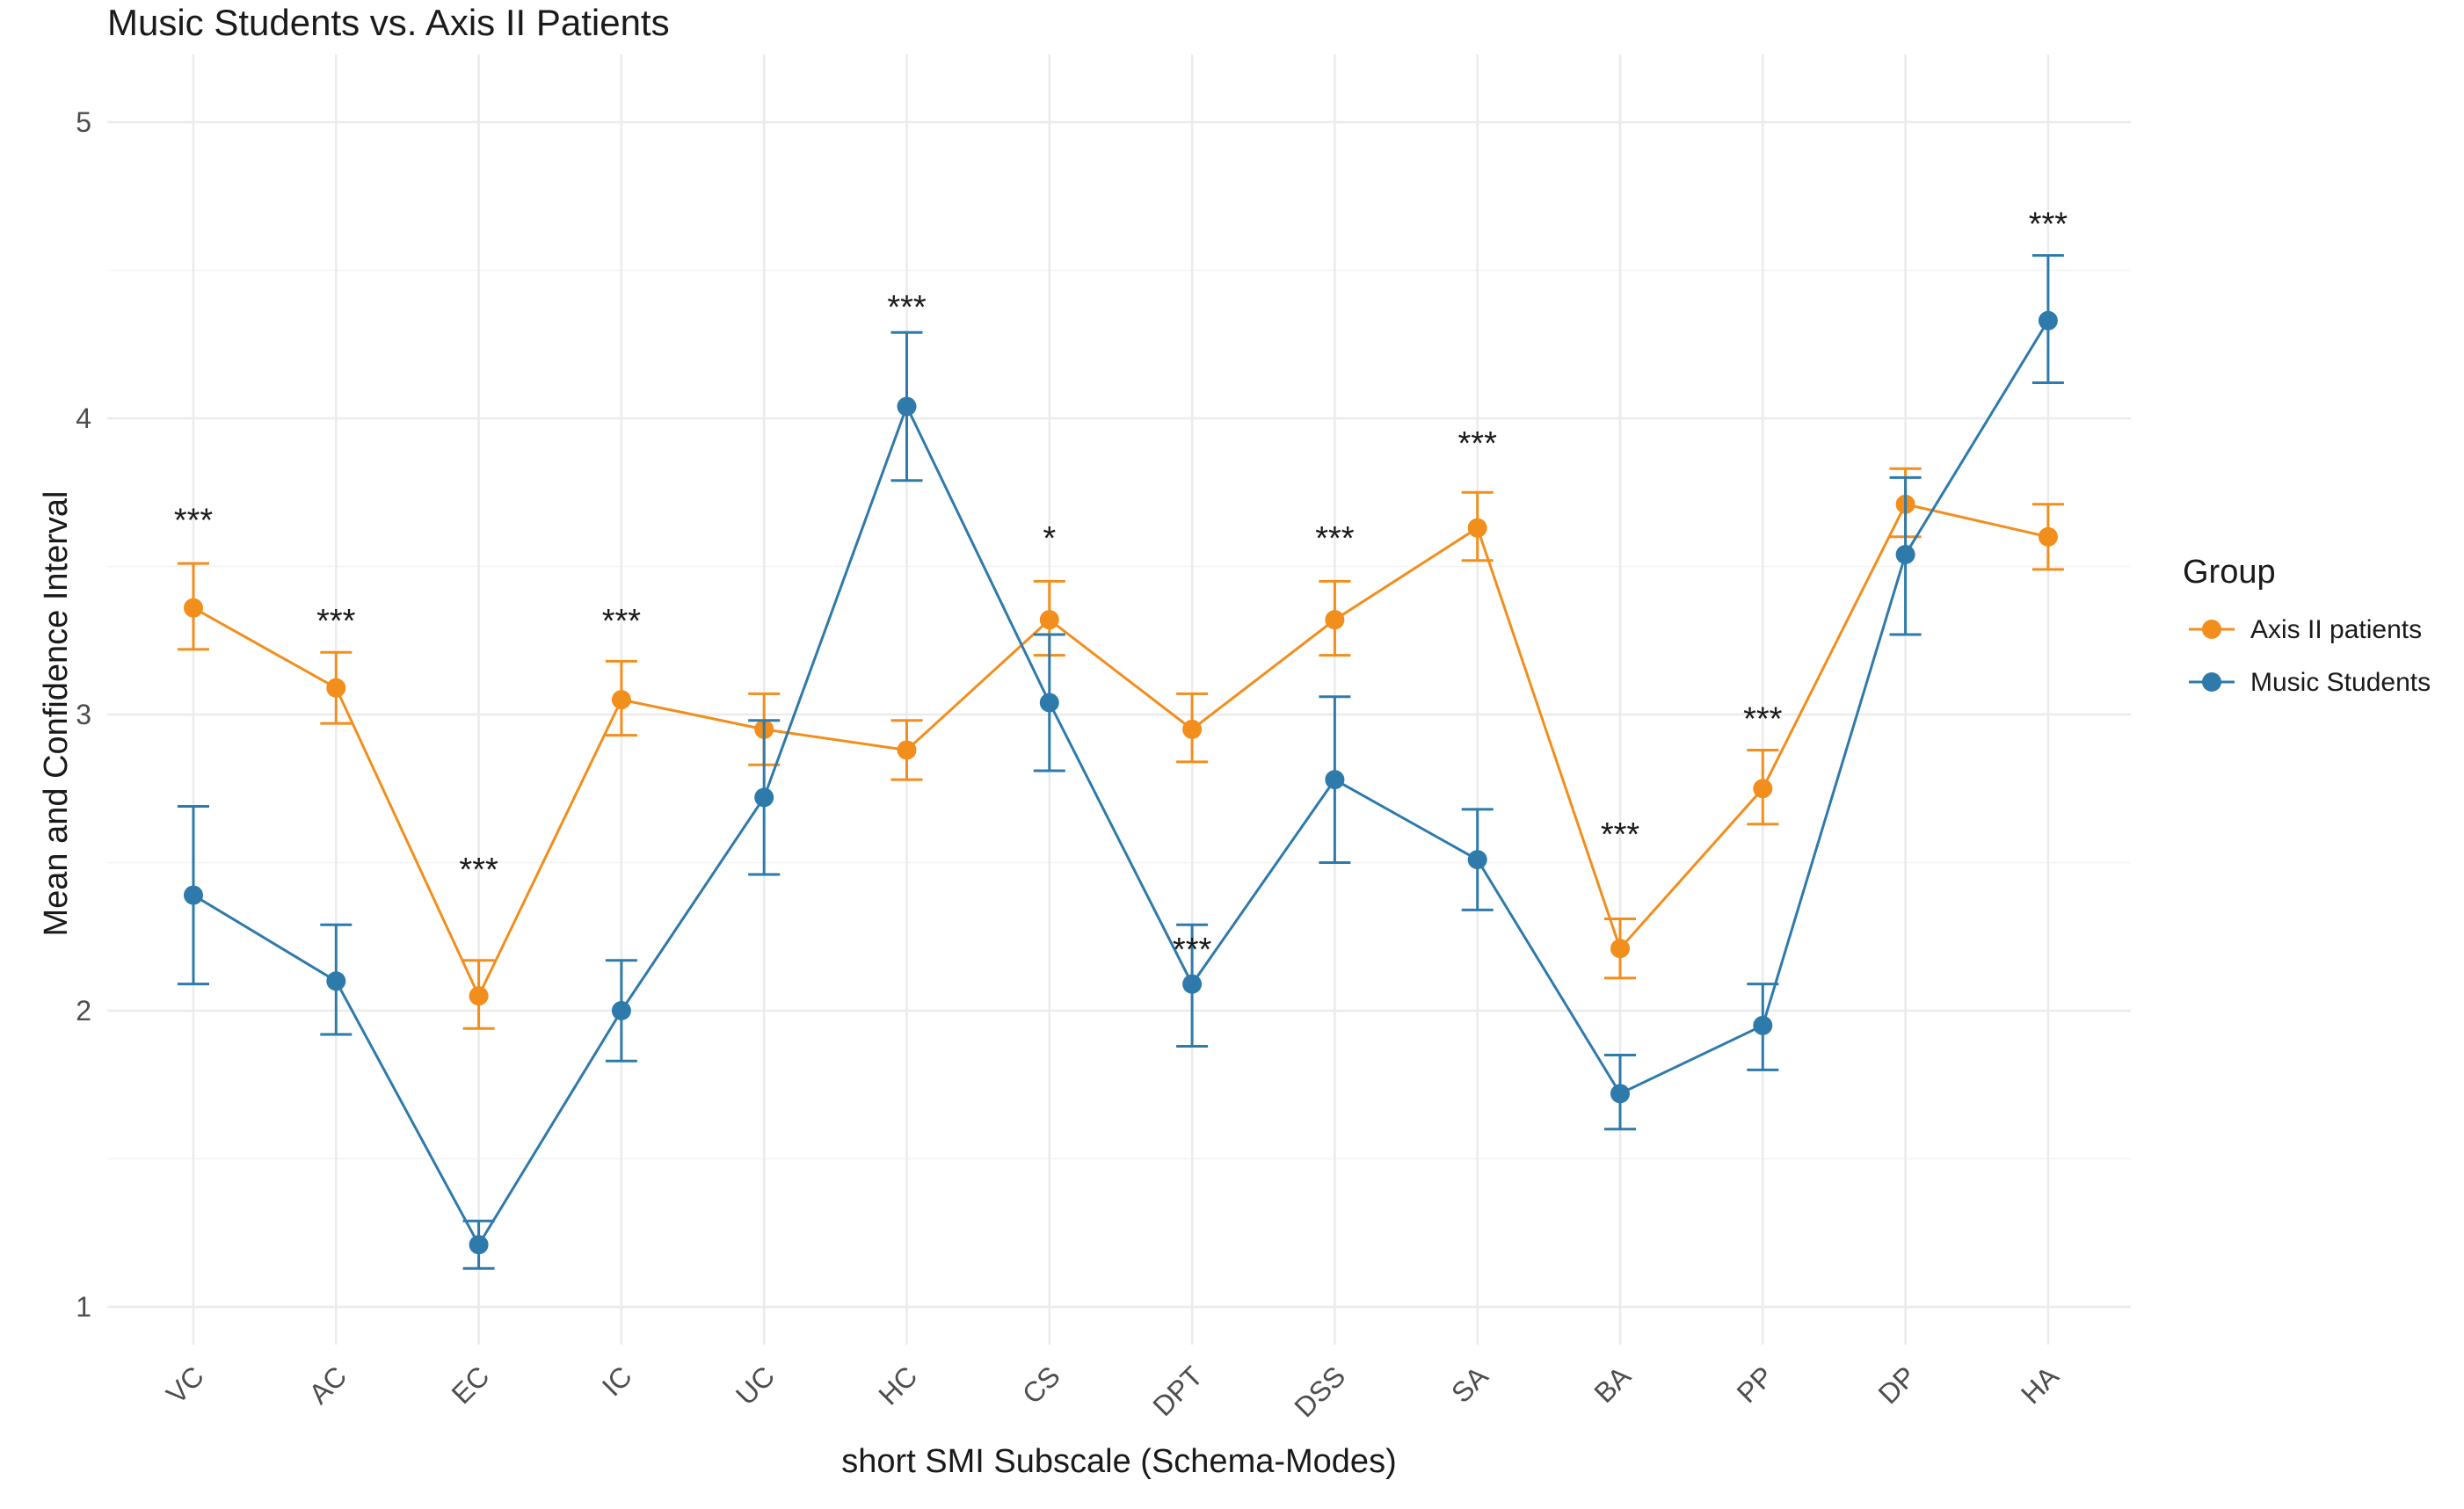  I want to click on legend: Group Axis II patients Music Students, so click(2307, 625).